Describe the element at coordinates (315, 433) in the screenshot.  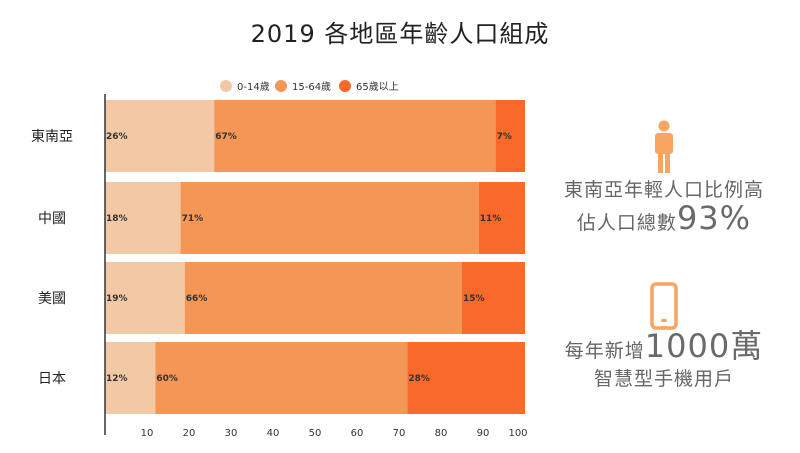
I see `x-tick-label: 50` at that location.